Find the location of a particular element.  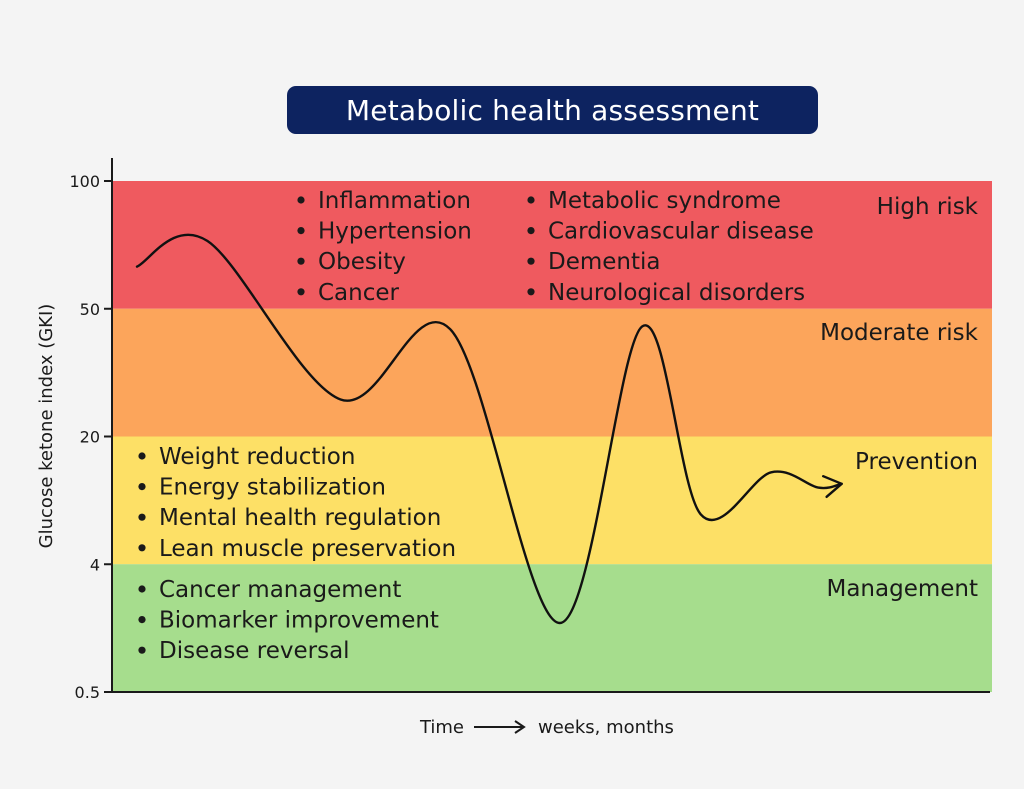

band-label-management: Management is located at coordinates (902, 589).